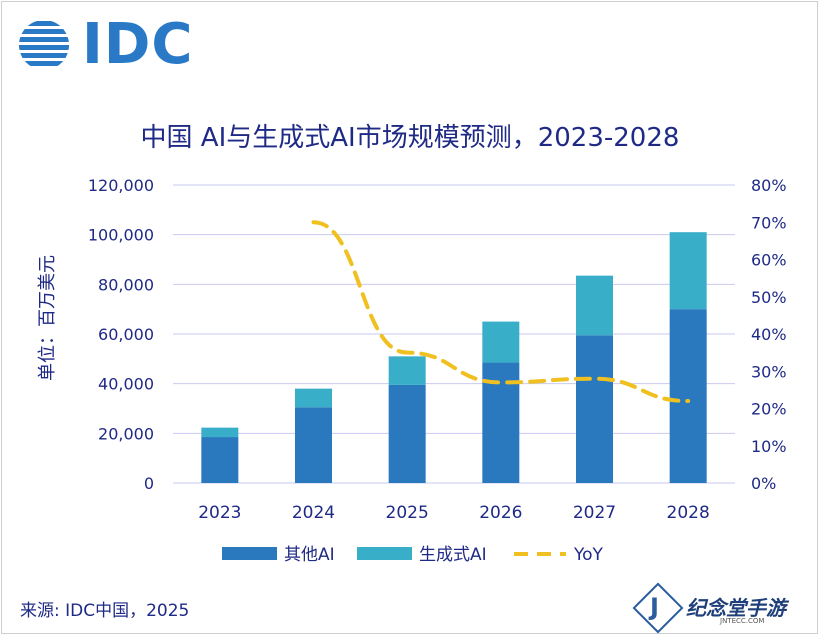 The height and width of the screenshot is (637, 821). Describe the element at coordinates (654, 607) in the screenshot. I see `watermark-letter: J` at that location.